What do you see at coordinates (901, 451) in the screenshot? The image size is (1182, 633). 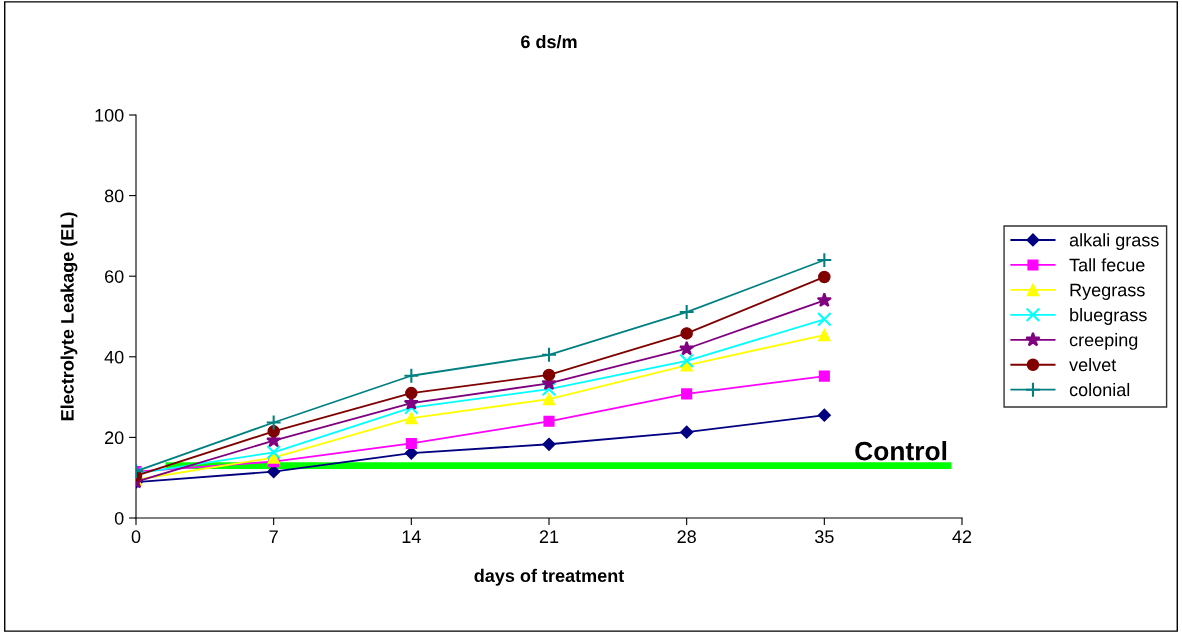 I see `ref-line-label: Control` at bounding box center [901, 451].